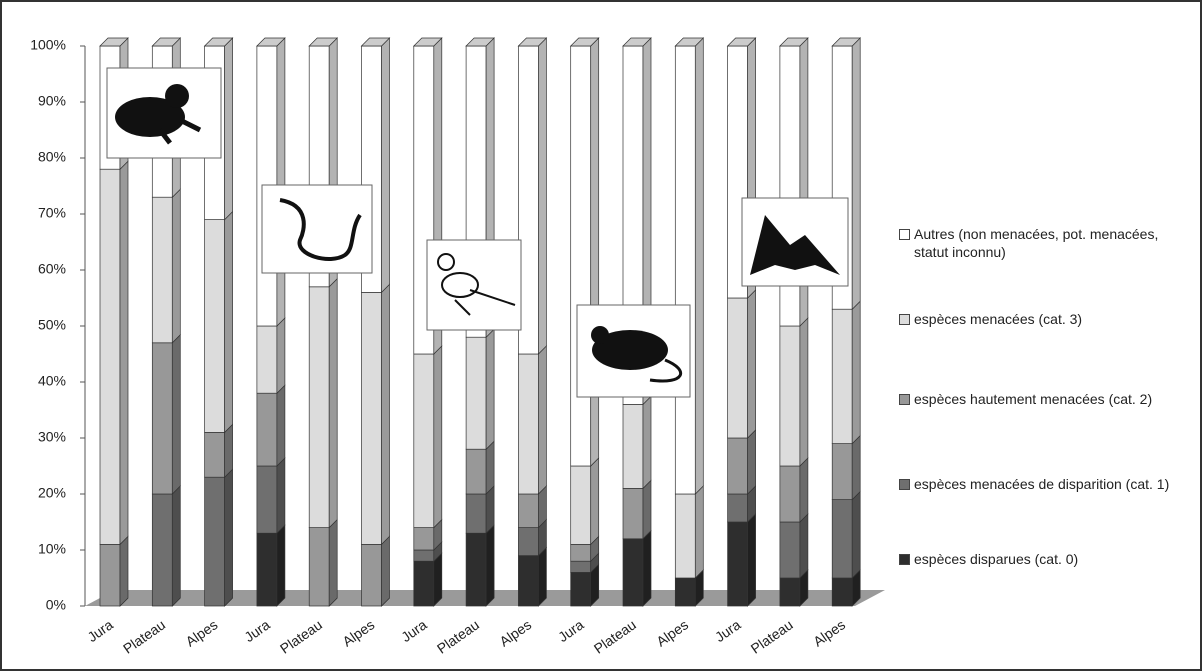 The width and height of the screenshot is (1202, 671). I want to click on legend-label: espèces disparues (cat. 0), so click(996, 559).